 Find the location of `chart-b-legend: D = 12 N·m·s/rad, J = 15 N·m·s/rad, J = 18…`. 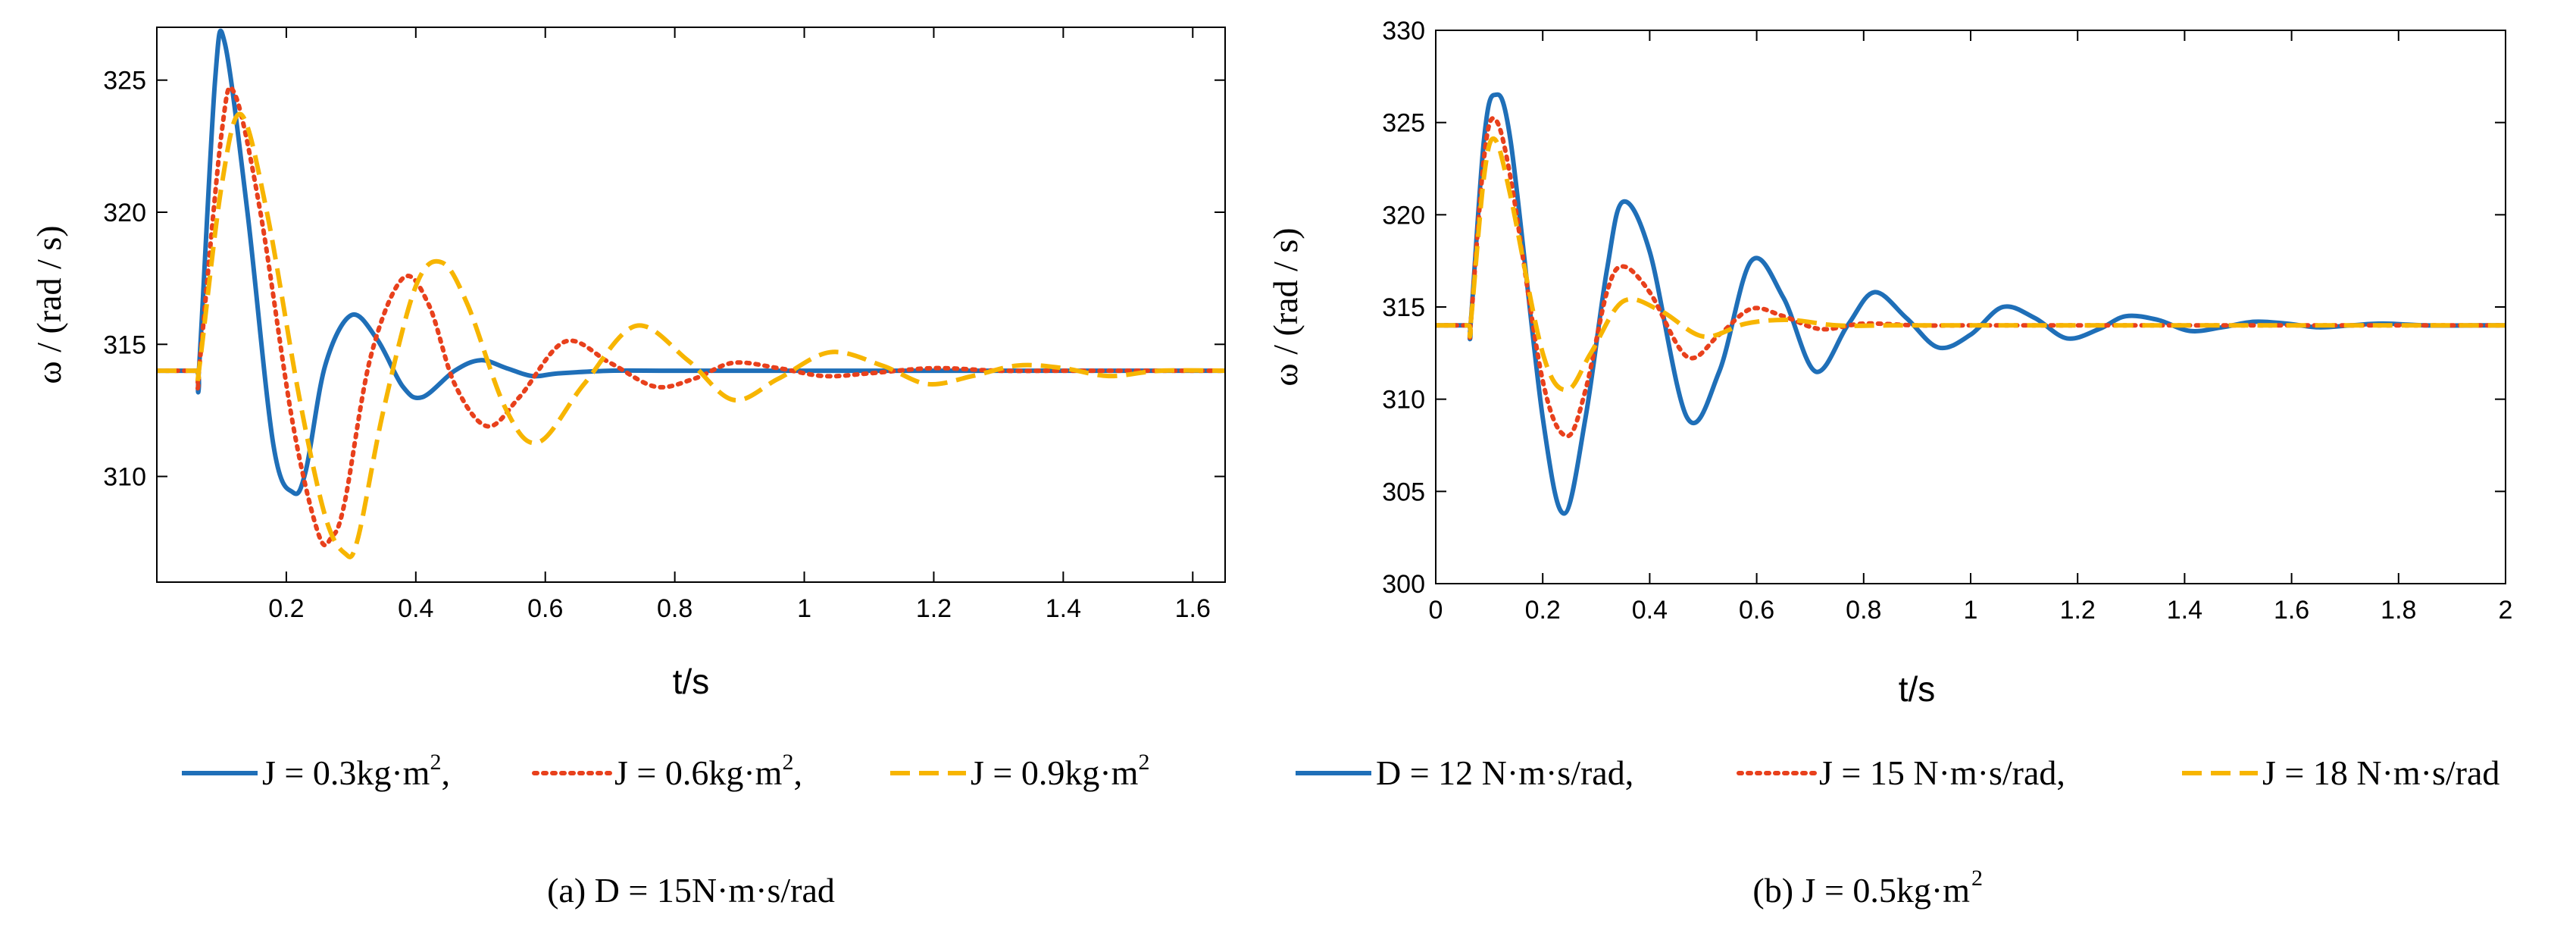

chart-b-legend: D = 12 N·m·s/rad, J = 15 N·m·s/rad, J = 18… is located at coordinates (1898, 772).